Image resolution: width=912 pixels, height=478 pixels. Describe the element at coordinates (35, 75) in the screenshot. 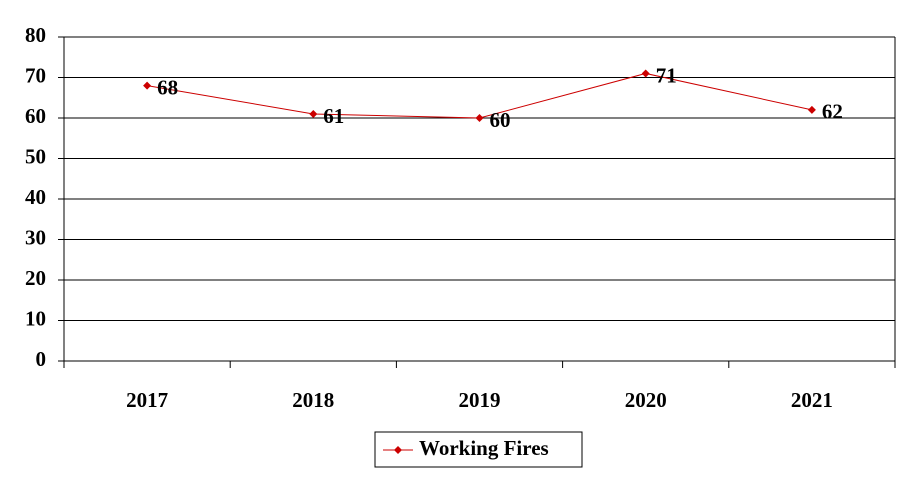

I see `y-tick-label: 70` at that location.